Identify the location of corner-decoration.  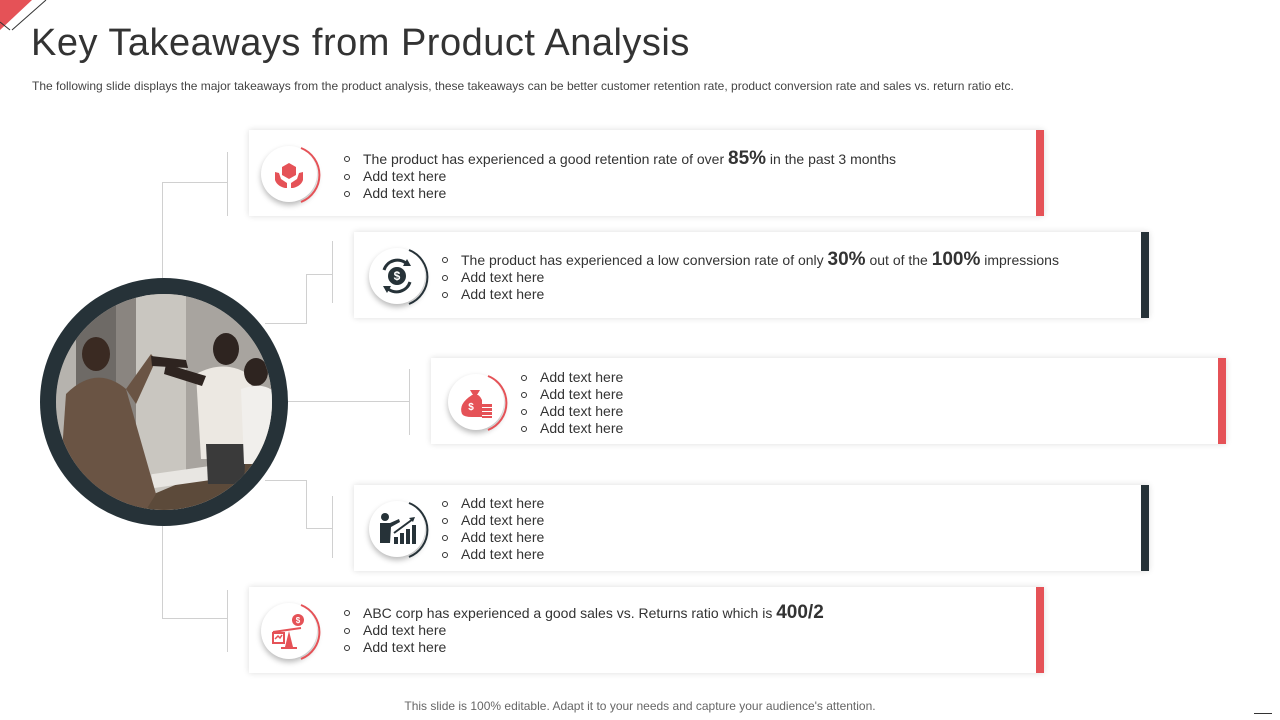
(23, 15).